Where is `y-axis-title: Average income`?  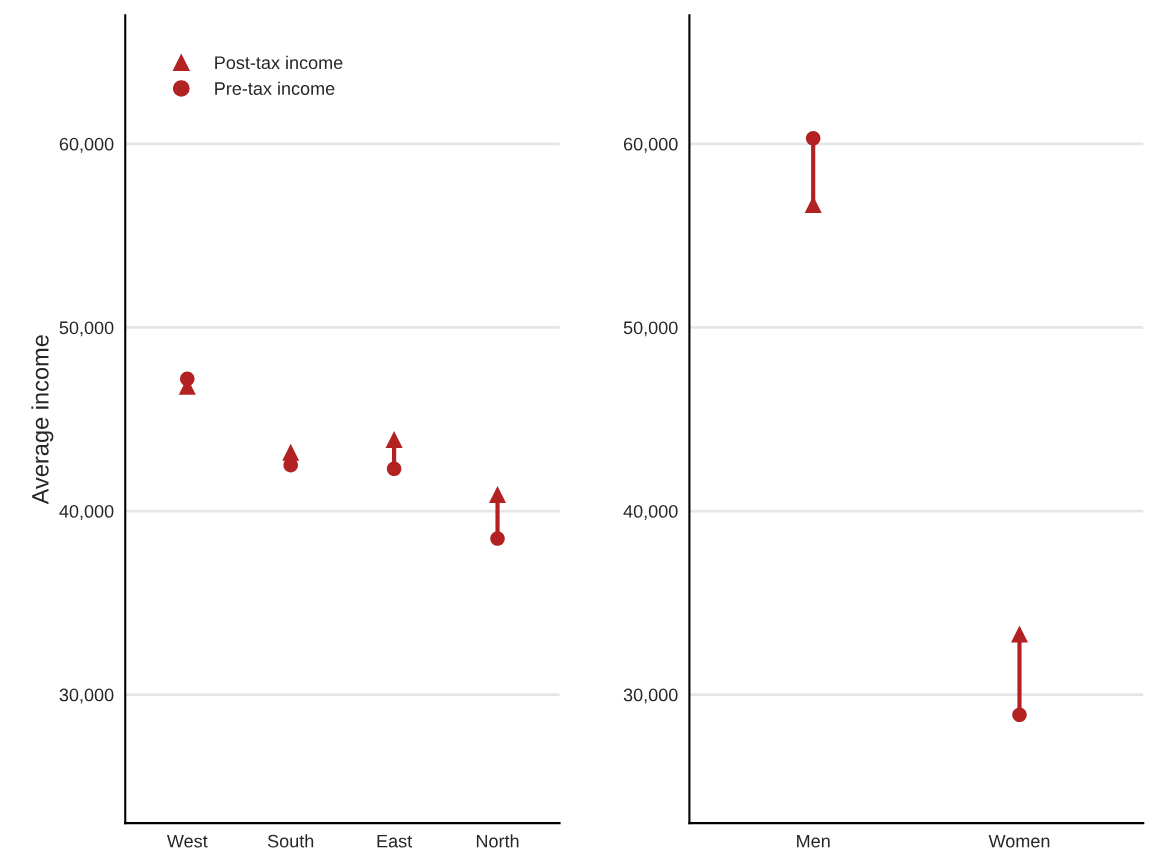 y-axis-title: Average income is located at coordinates (42, 420).